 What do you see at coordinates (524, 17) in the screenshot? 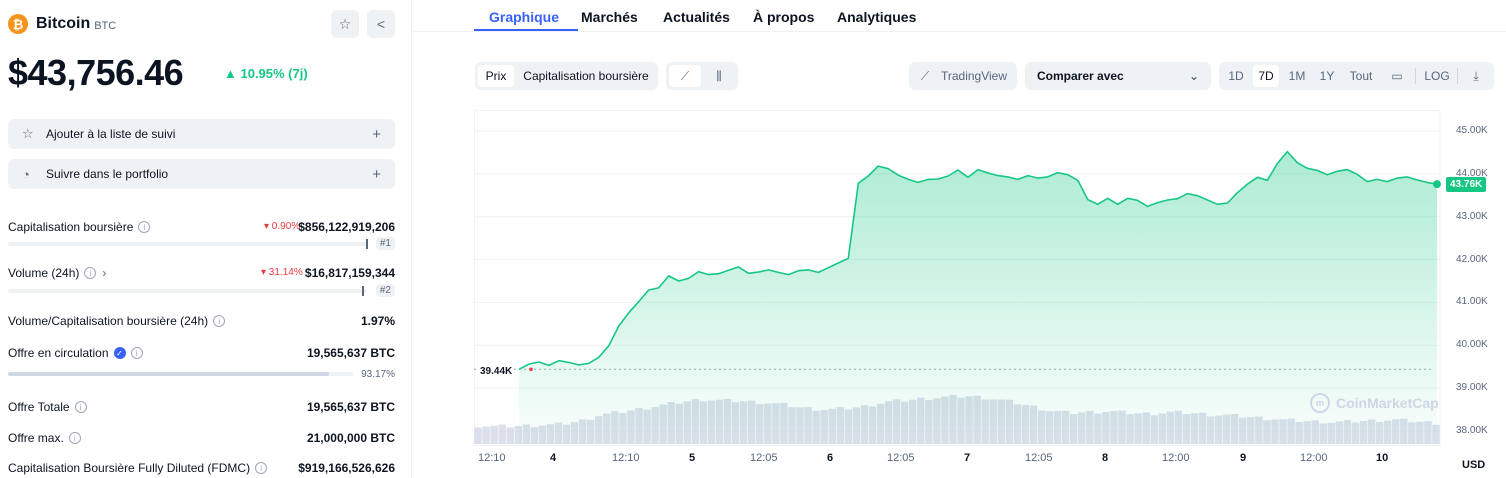
I see `tab-graphique: Graphique` at bounding box center [524, 17].